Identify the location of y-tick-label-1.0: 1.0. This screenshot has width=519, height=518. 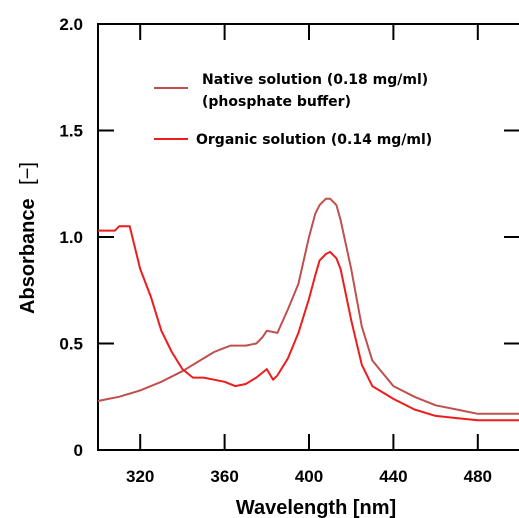
(71, 237).